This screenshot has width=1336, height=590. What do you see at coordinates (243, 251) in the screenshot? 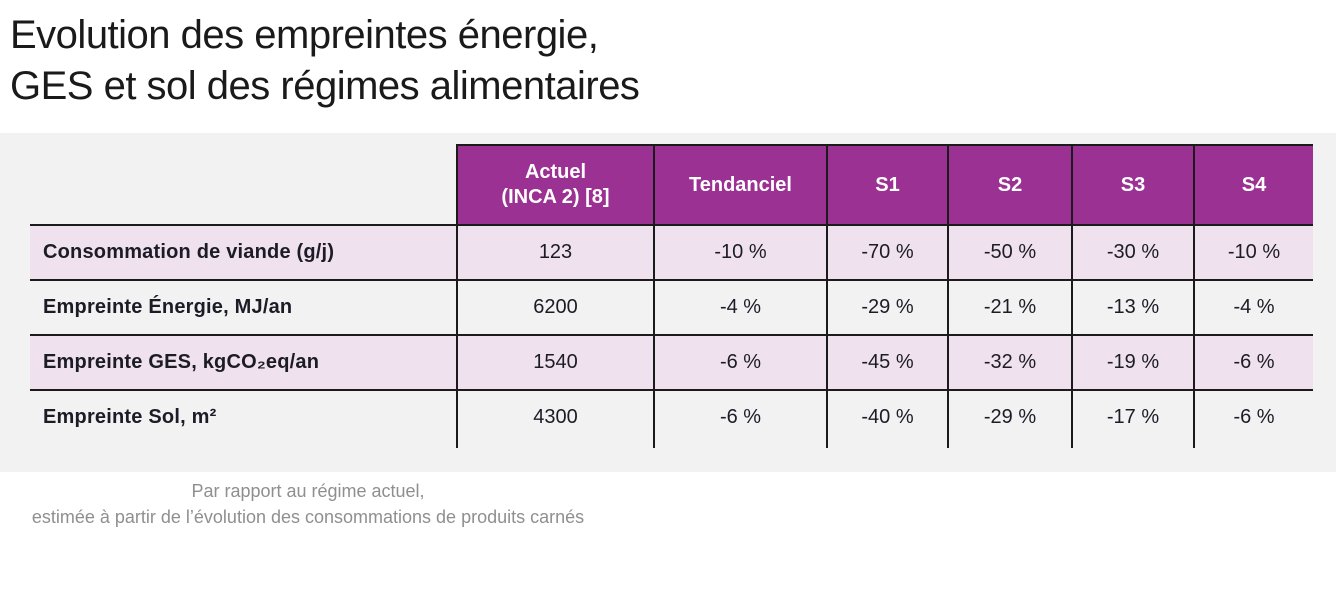
I see `row-label-viande: Consommation de viande (g/j)` at bounding box center [243, 251].